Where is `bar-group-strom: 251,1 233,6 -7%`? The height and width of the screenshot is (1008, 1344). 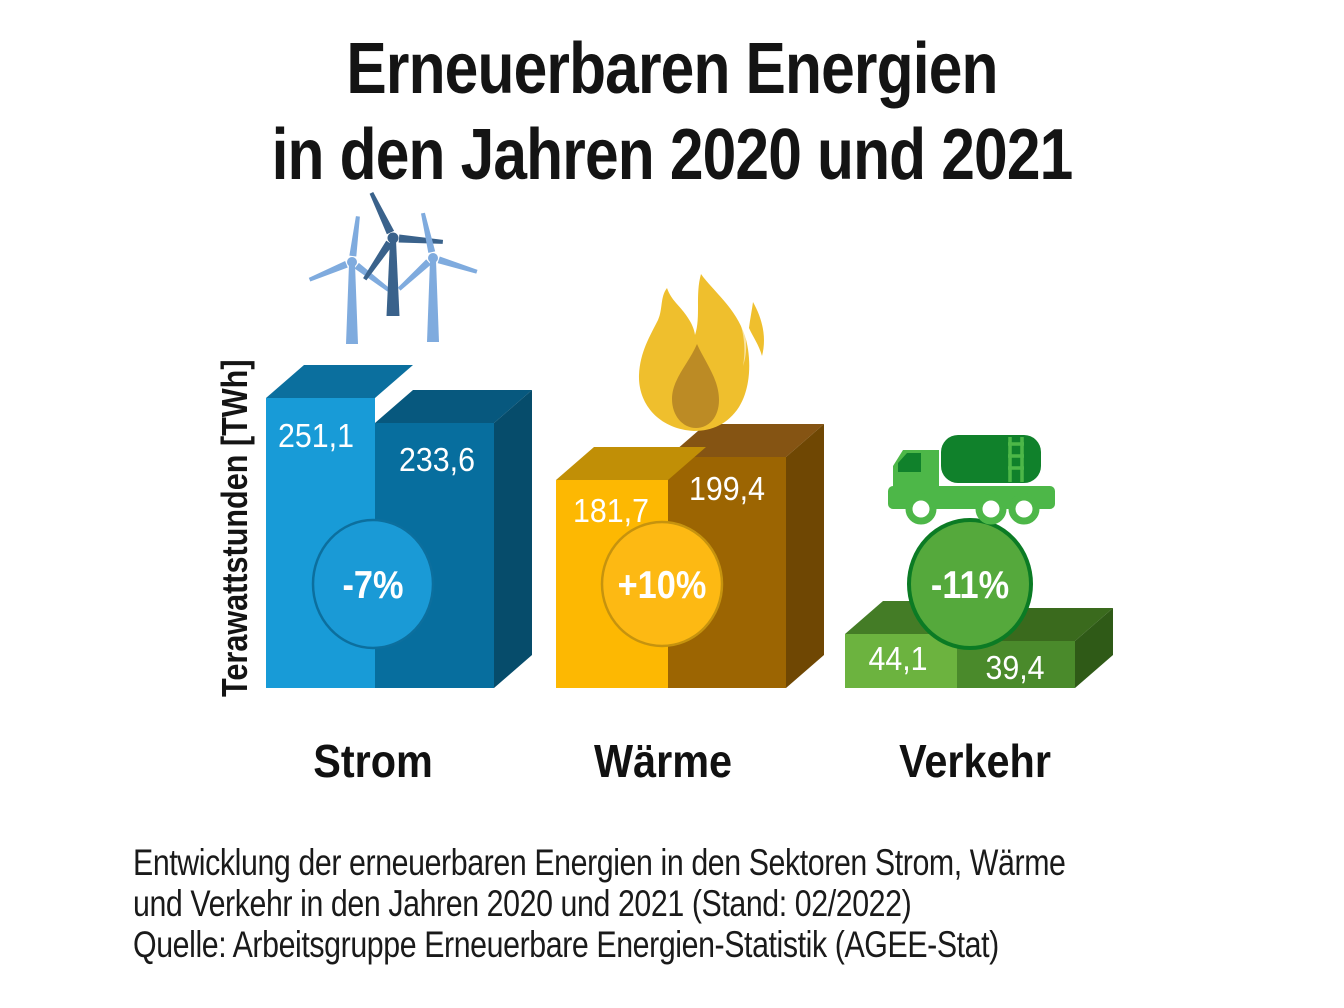 bar-group-strom: 251,1 233,6 -7% is located at coordinates (399, 526).